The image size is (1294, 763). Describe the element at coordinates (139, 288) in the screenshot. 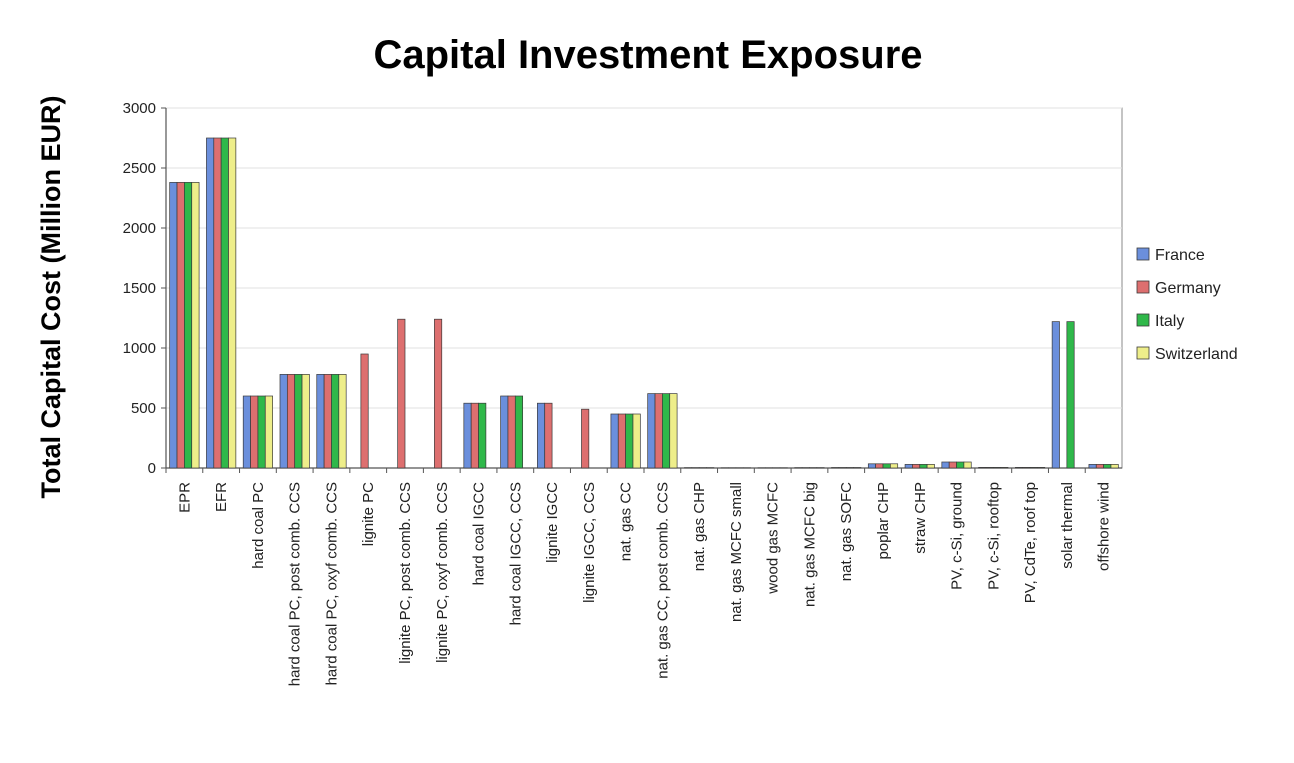

I see `y-tick-label: 1500` at that location.